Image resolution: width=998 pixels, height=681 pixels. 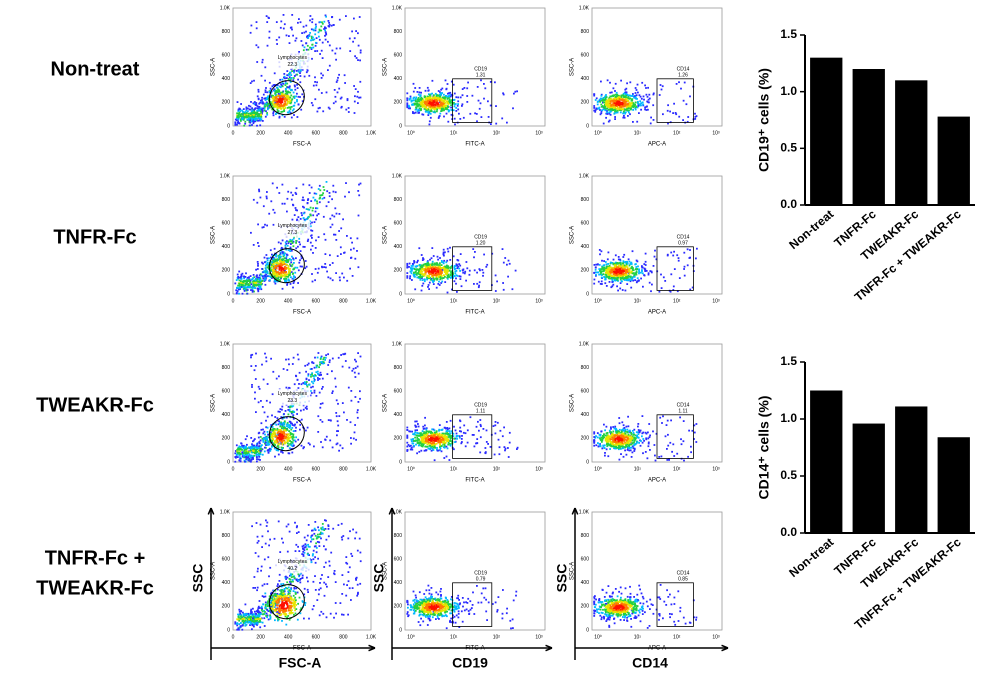 What do you see at coordinates (260, 301) in the screenshot?
I see `x-tick-label: 200` at bounding box center [260, 301].